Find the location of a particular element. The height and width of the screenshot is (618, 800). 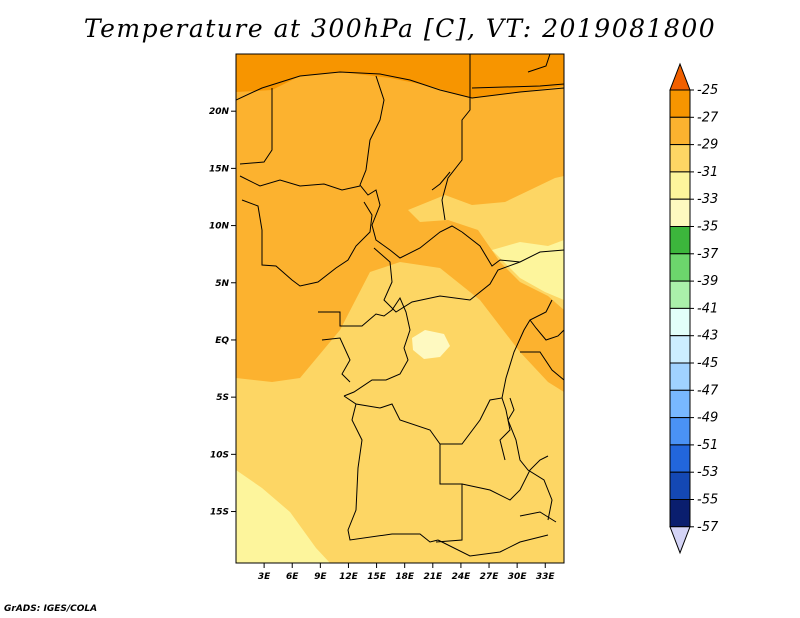

legend-label: -41 is located at coordinates (707, 308).